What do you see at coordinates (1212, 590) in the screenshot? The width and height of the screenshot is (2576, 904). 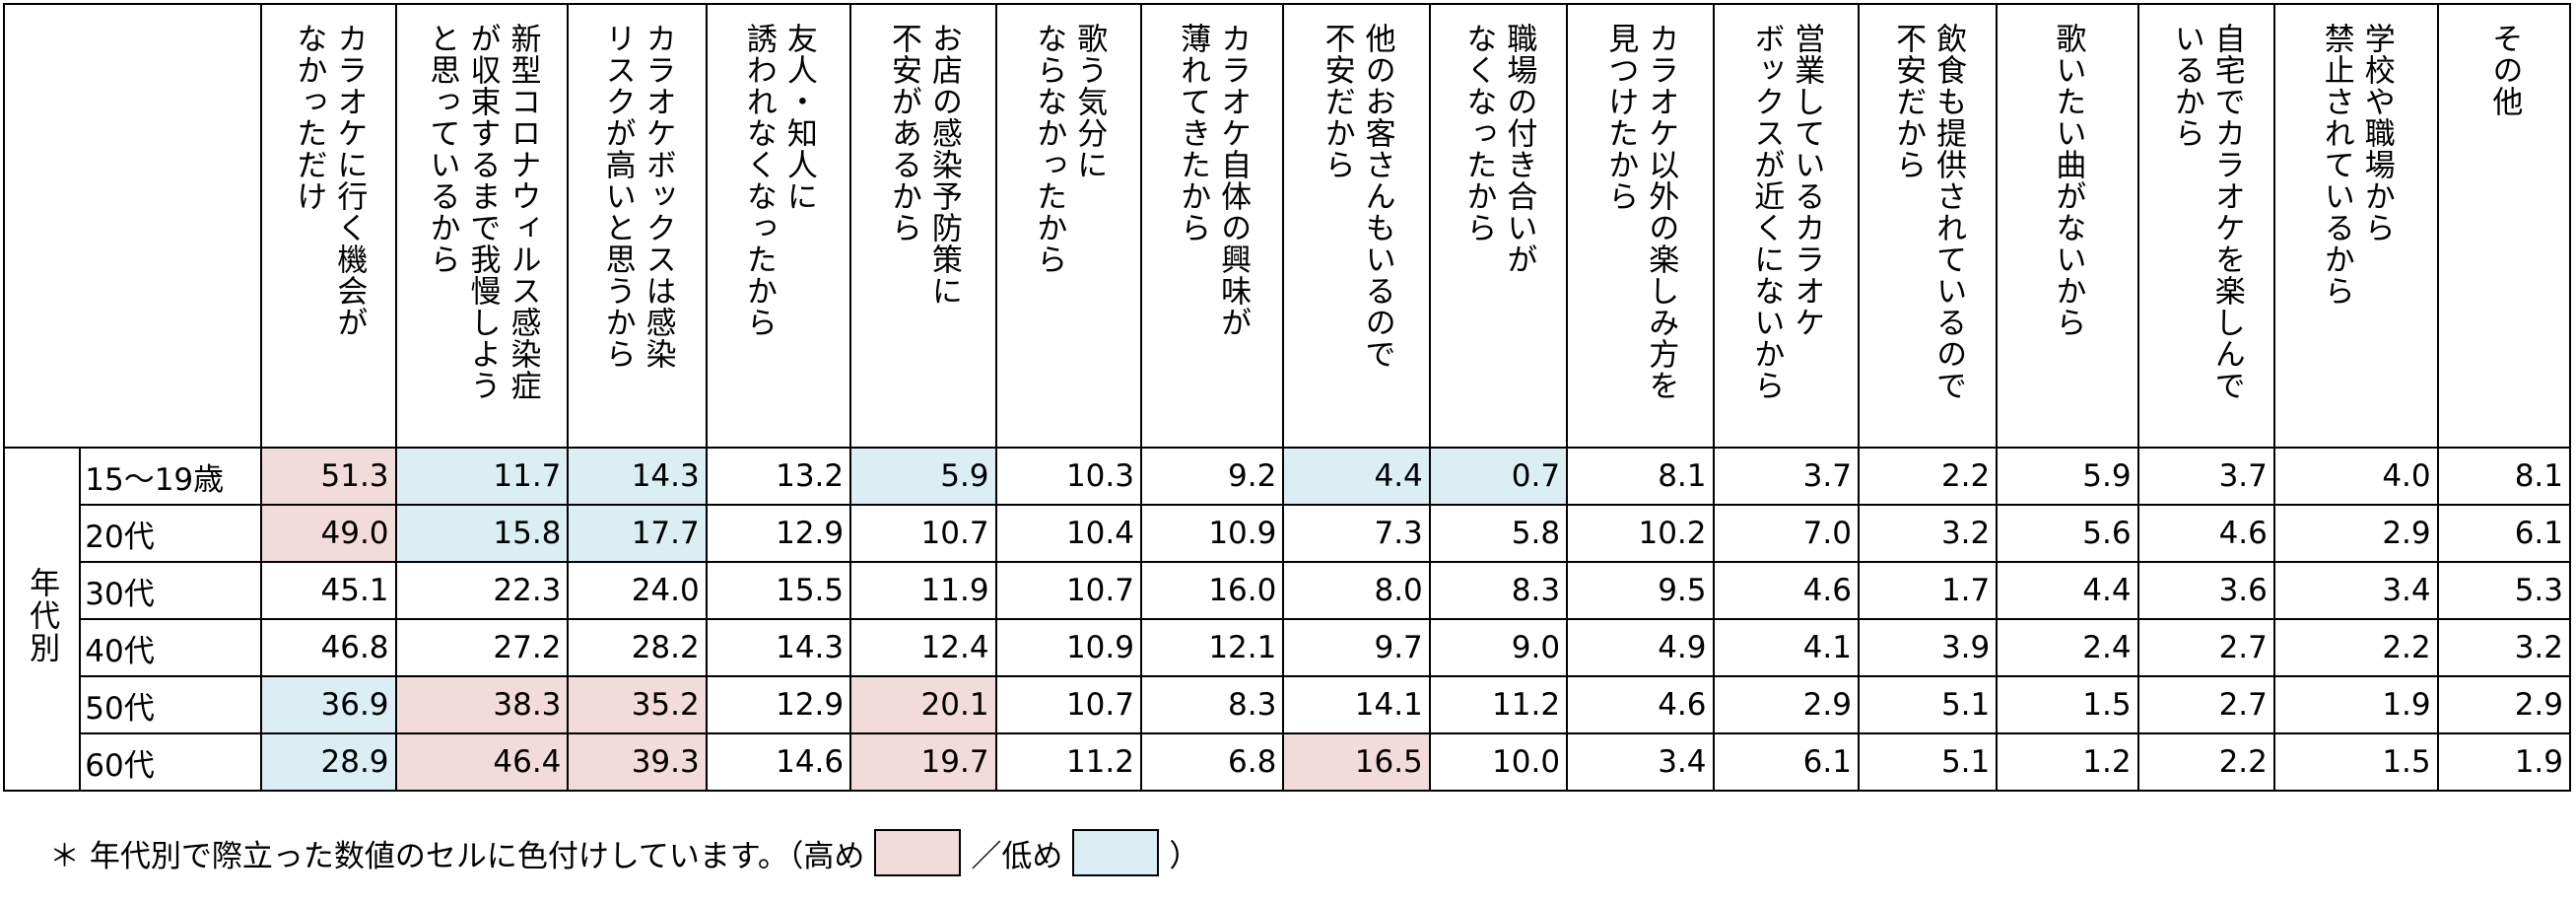 I see `data-cell: 16.0` at bounding box center [1212, 590].